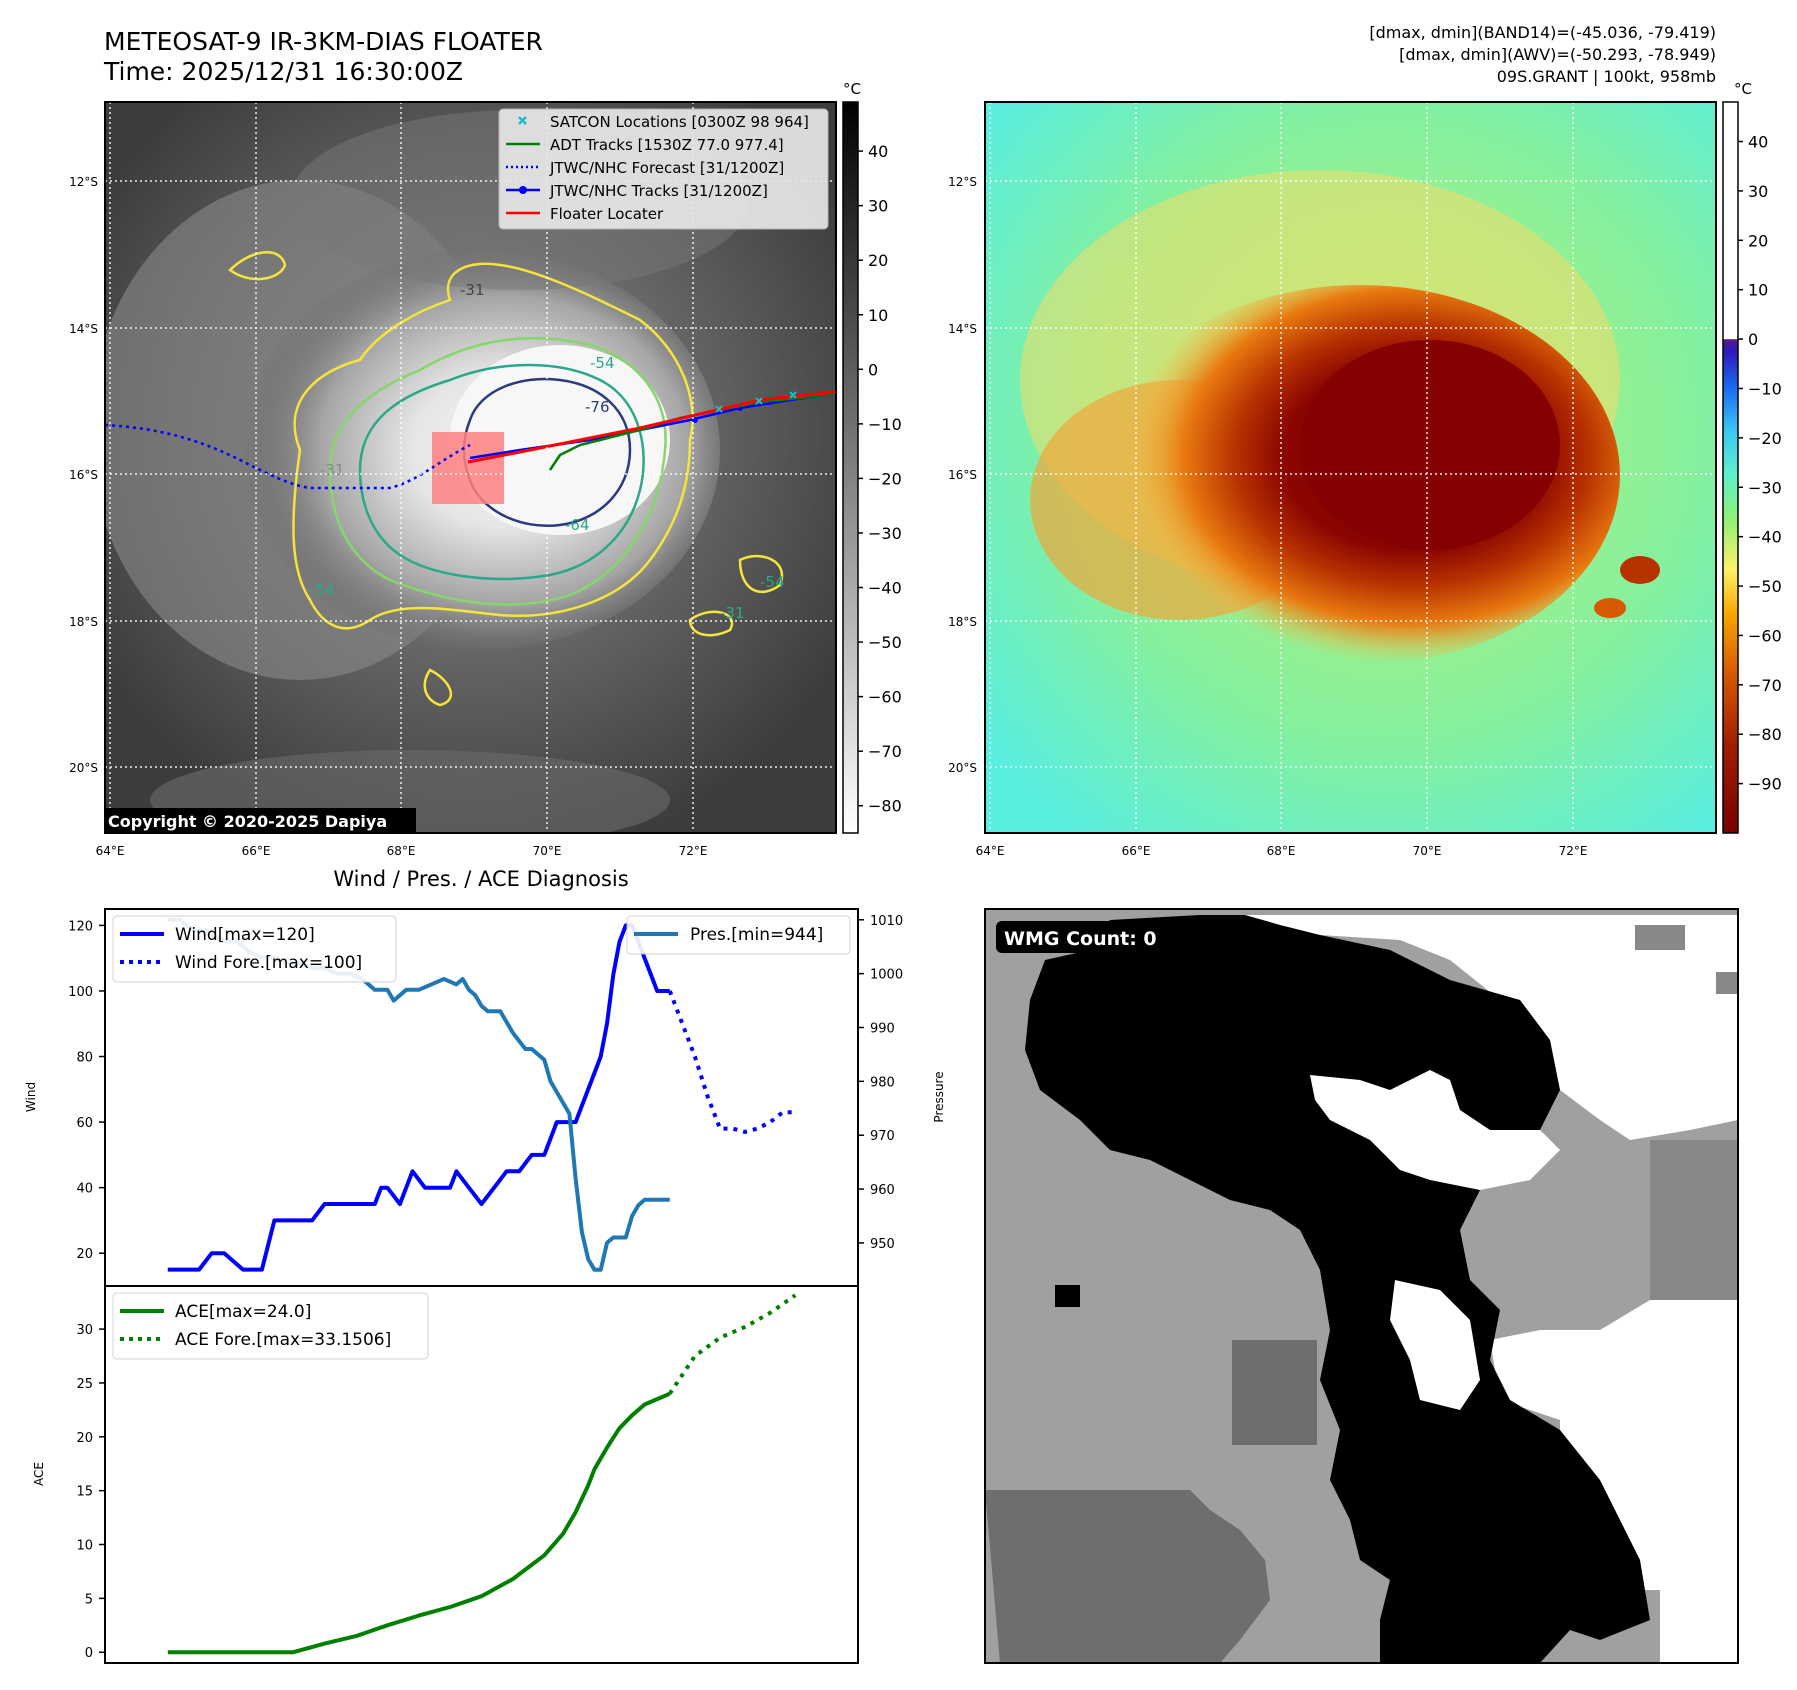 The image size is (1797, 1690). Describe the element at coordinates (962, 768) in the screenshot. I see `svg-text: 20°S` at that location.